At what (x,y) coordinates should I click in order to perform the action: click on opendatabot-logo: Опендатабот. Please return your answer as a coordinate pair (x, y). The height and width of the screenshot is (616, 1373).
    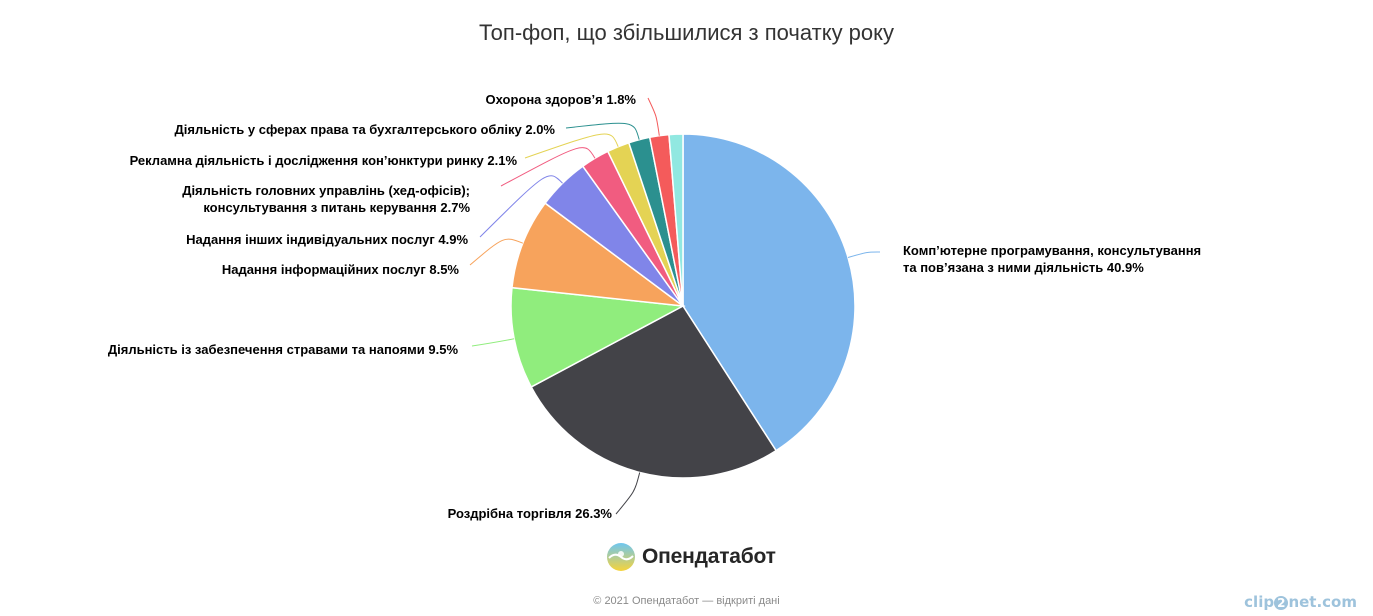
    Looking at the image, I should click on (691, 557).